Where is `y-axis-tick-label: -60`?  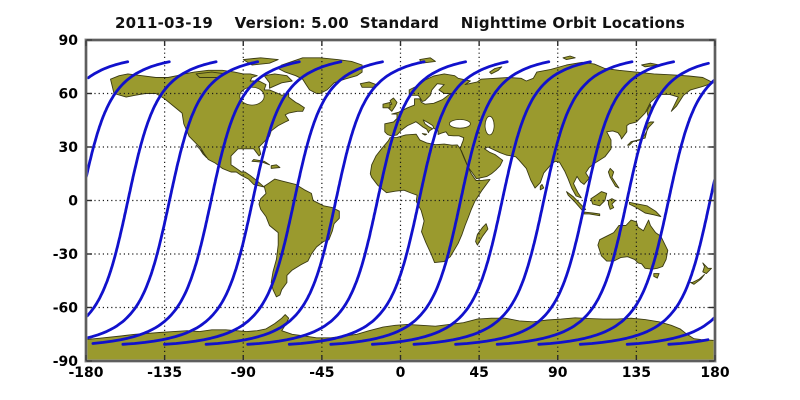 y-axis-tick-label: -60 is located at coordinates (66, 309).